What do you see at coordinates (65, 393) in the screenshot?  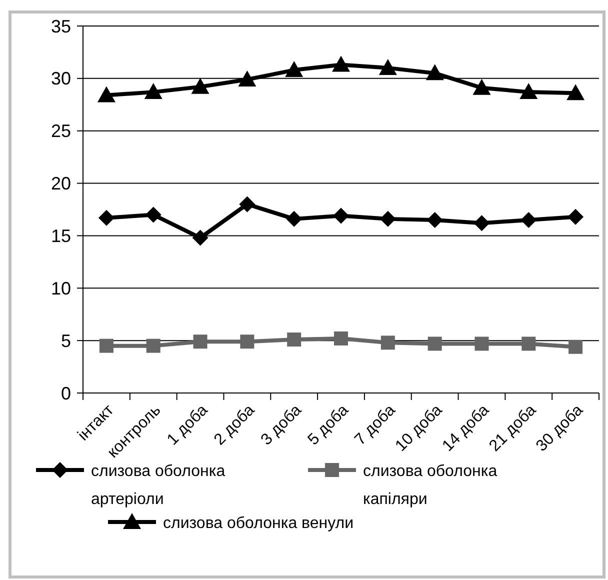 I see `y-tick-label: 0` at bounding box center [65, 393].